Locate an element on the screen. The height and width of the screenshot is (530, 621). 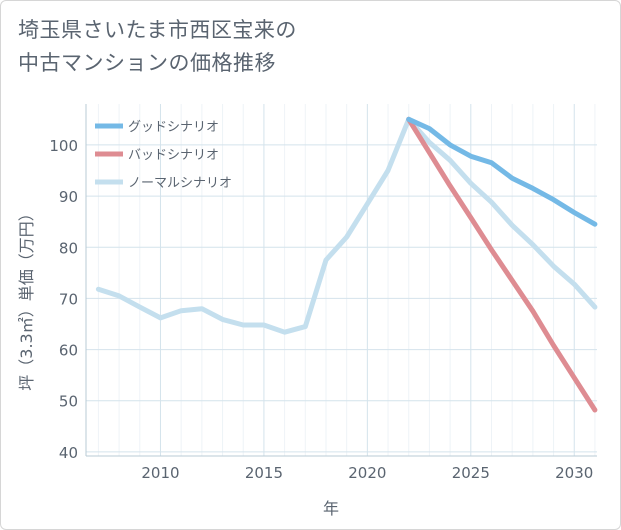
legend-label: グッドシナリオ is located at coordinates (173, 127).